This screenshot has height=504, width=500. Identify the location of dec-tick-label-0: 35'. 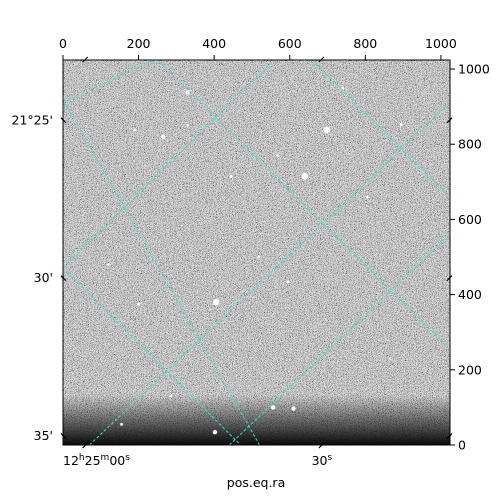
(43, 435).